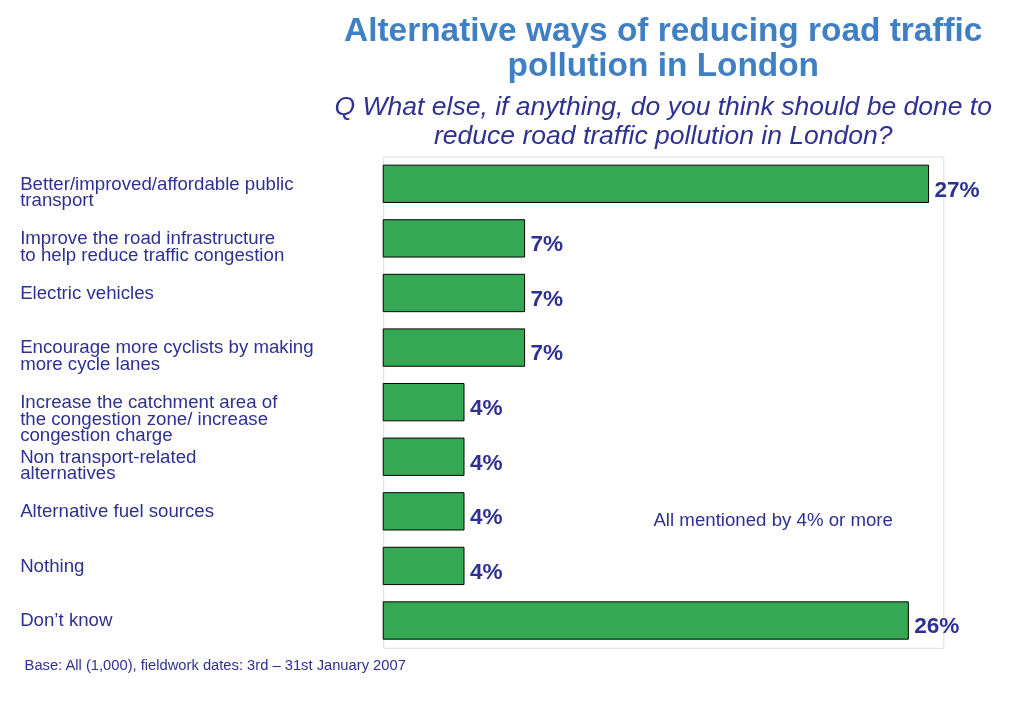  What do you see at coordinates (215, 665) in the screenshot?
I see `text: Base: All (1,000), fieldwork dates: 3rd – 31st January 2007` at bounding box center [215, 665].